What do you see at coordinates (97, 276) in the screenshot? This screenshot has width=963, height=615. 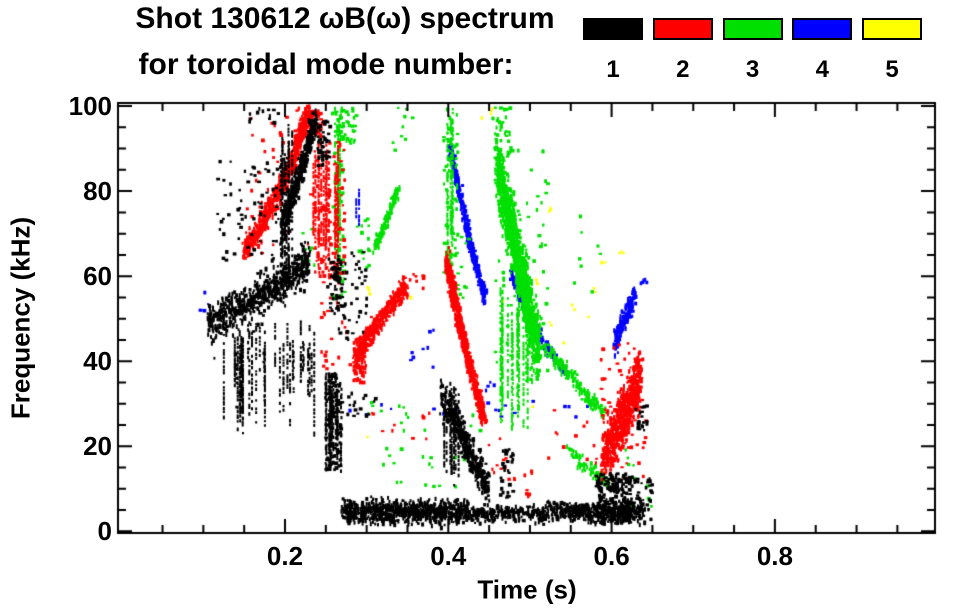 I see `y-tick-label-60: 60` at bounding box center [97, 276].